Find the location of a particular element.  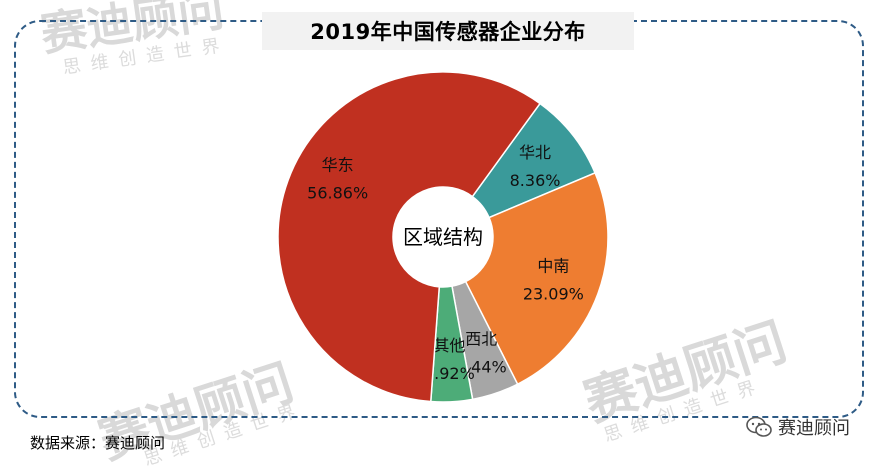

slice-label-4: 华东 is located at coordinates (338, 165).